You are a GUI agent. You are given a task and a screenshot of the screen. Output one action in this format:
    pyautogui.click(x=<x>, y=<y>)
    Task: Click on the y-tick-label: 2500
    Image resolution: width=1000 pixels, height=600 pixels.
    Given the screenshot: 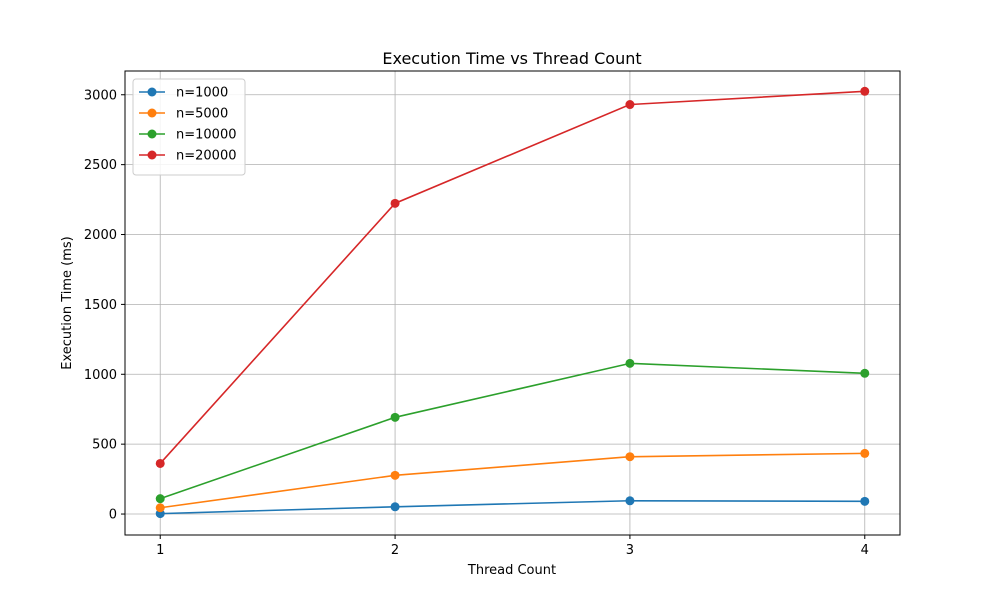 What is the action you would take?
    pyautogui.click(x=100, y=165)
    